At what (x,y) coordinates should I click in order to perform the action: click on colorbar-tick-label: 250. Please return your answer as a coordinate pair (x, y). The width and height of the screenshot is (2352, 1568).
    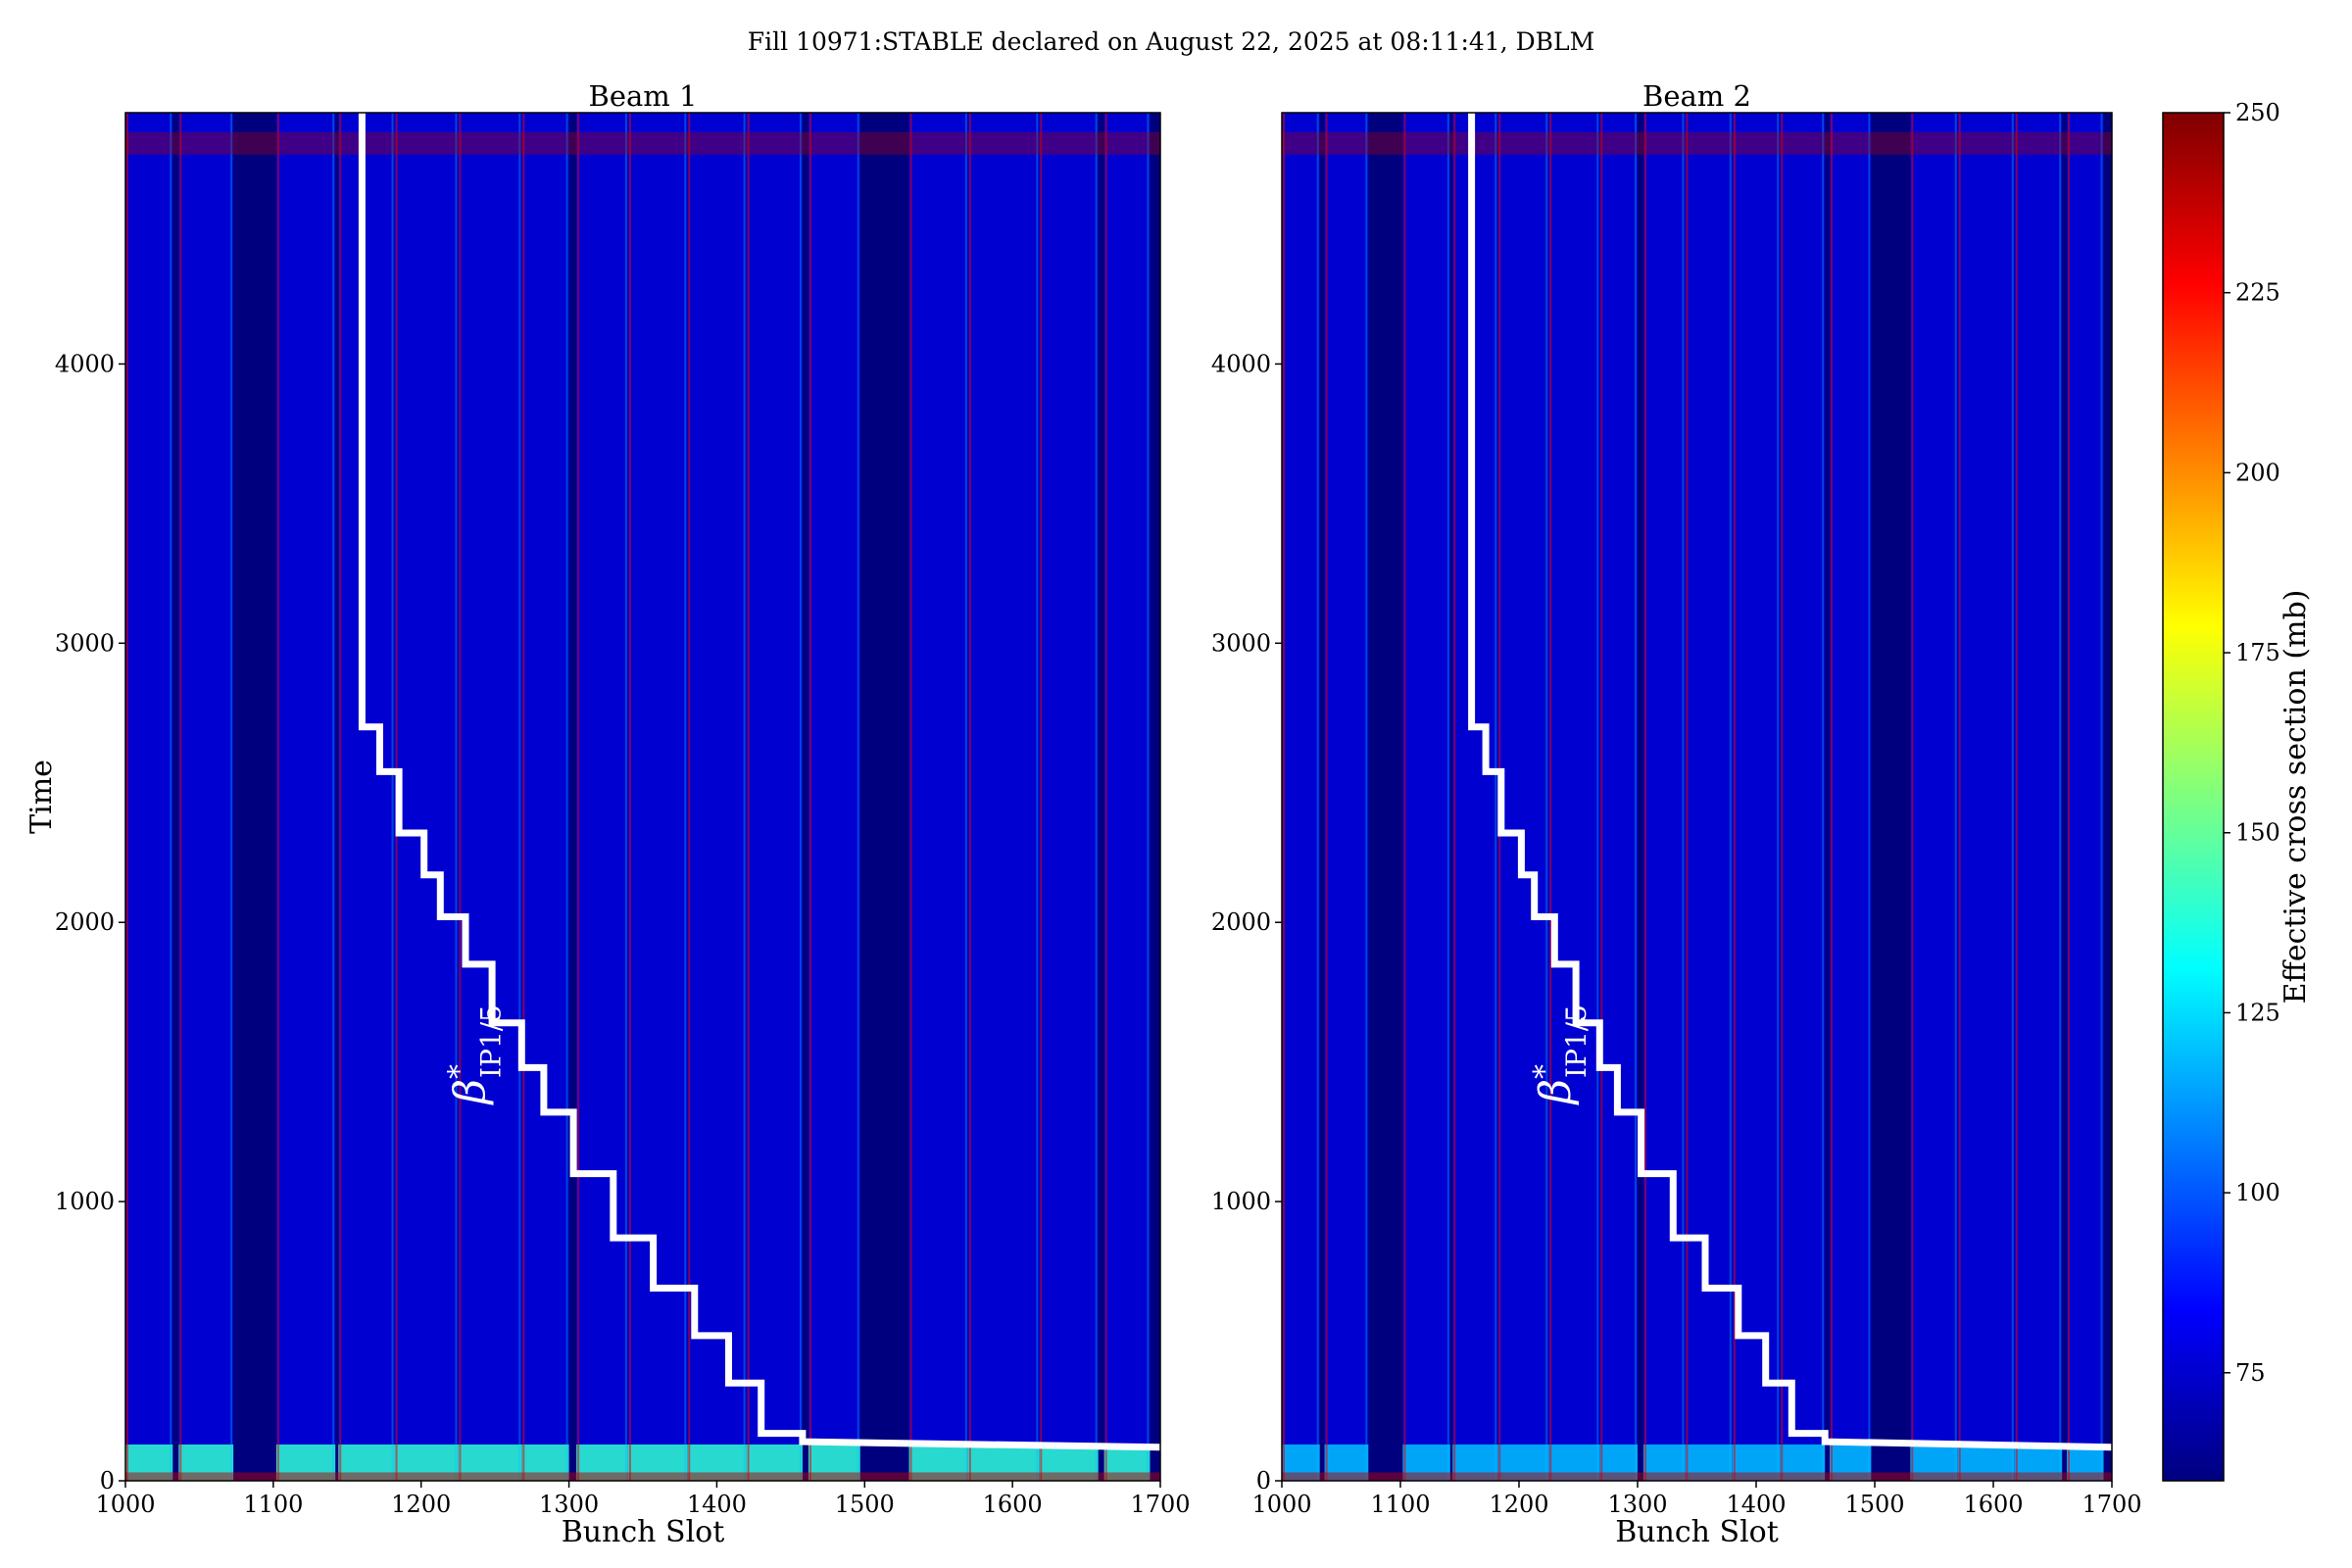
    Looking at the image, I should click on (2257, 112).